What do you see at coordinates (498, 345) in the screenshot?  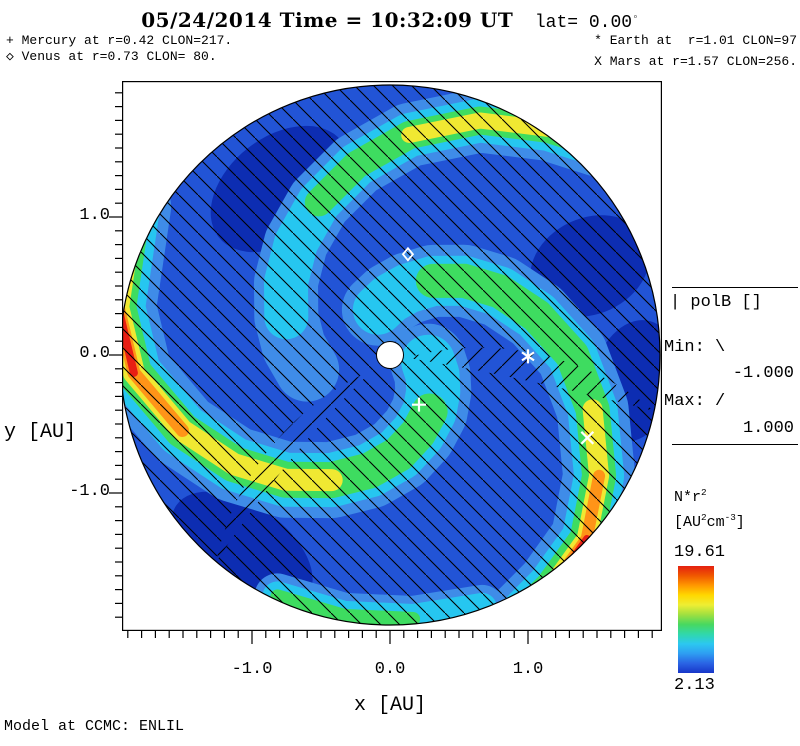 I see `planet-markers` at bounding box center [498, 345].